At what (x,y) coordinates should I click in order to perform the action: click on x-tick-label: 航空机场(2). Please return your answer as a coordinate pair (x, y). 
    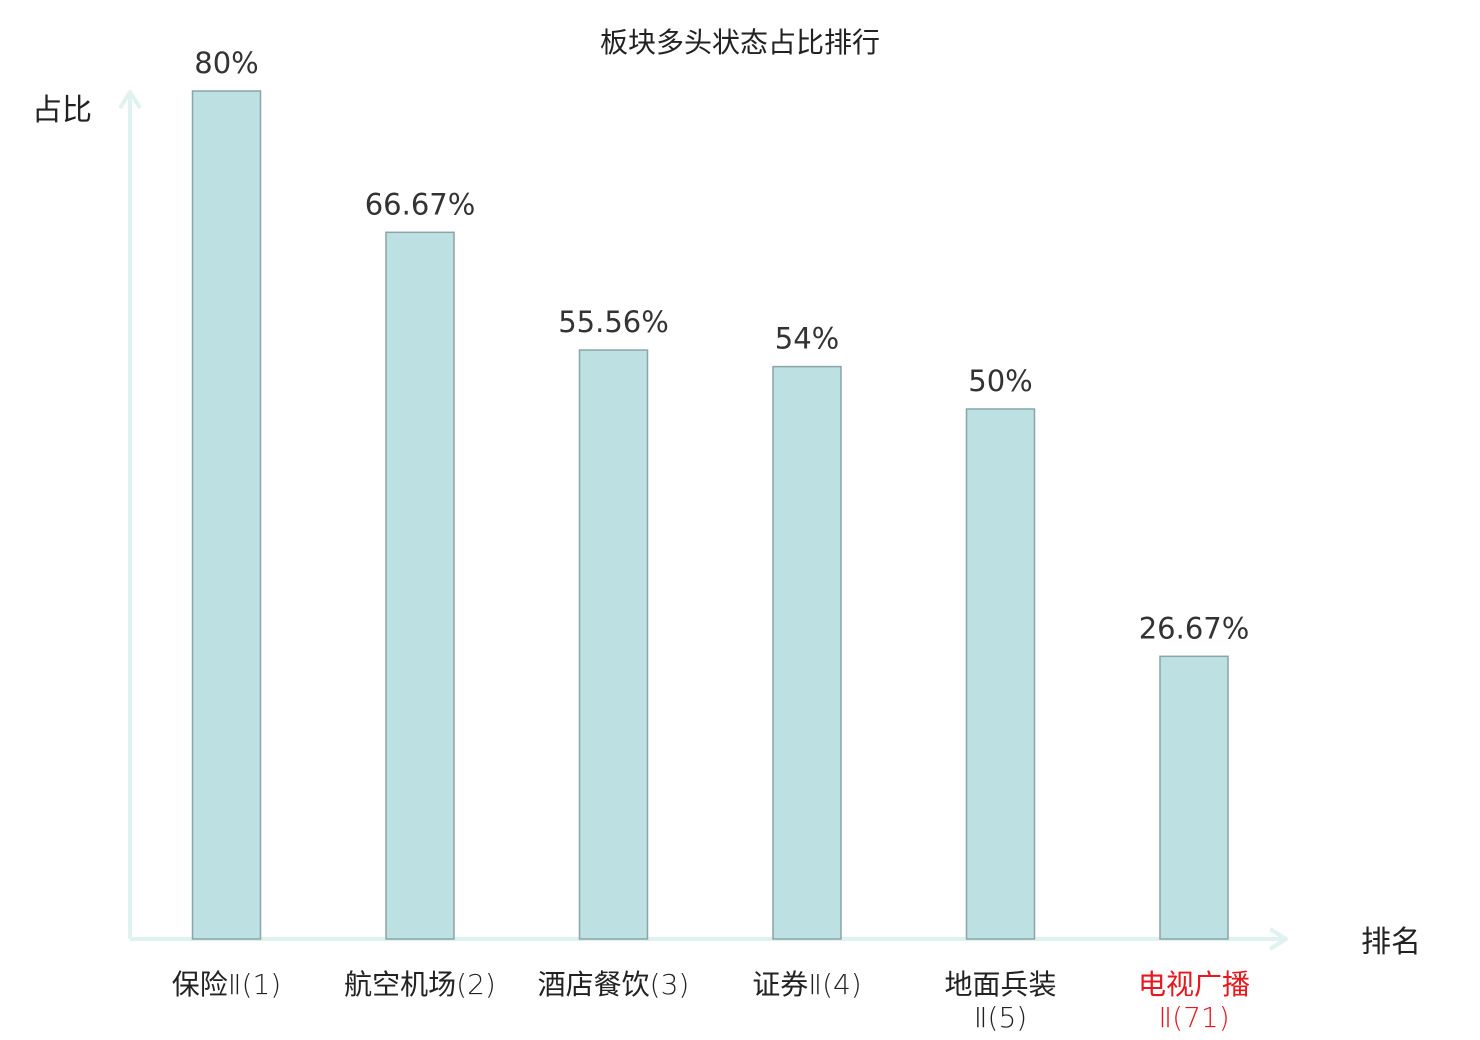
    Looking at the image, I should click on (420, 984).